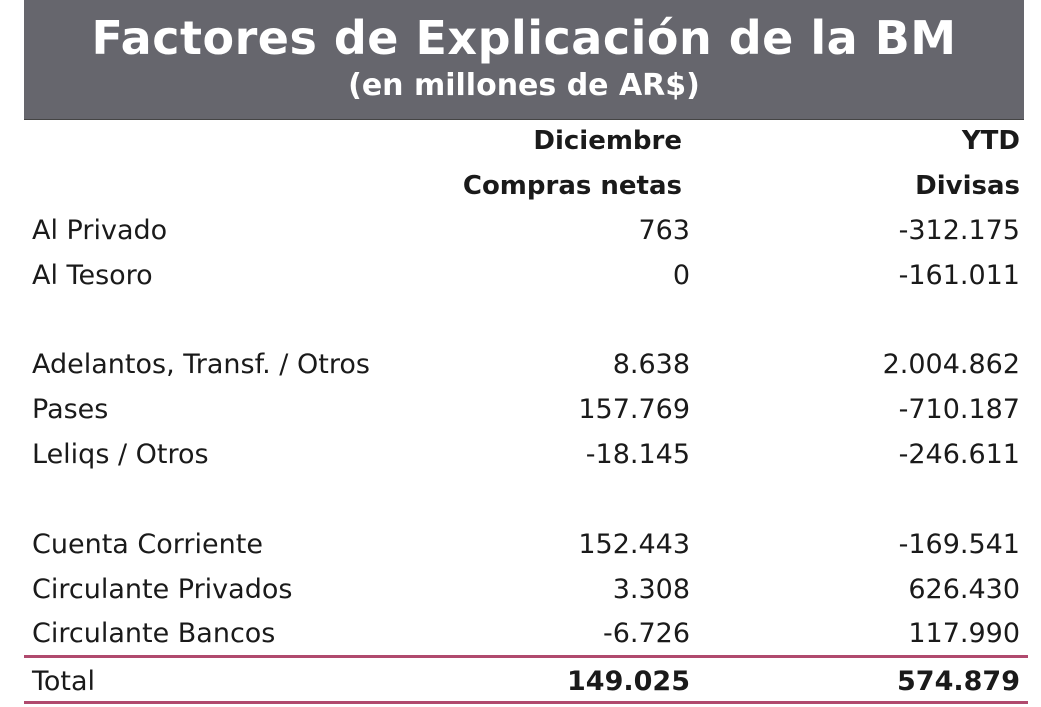  Describe the element at coordinates (524, 455) in the screenshot. I see `table-row: Leliqs / Otros -18.145 -246.611` at that location.